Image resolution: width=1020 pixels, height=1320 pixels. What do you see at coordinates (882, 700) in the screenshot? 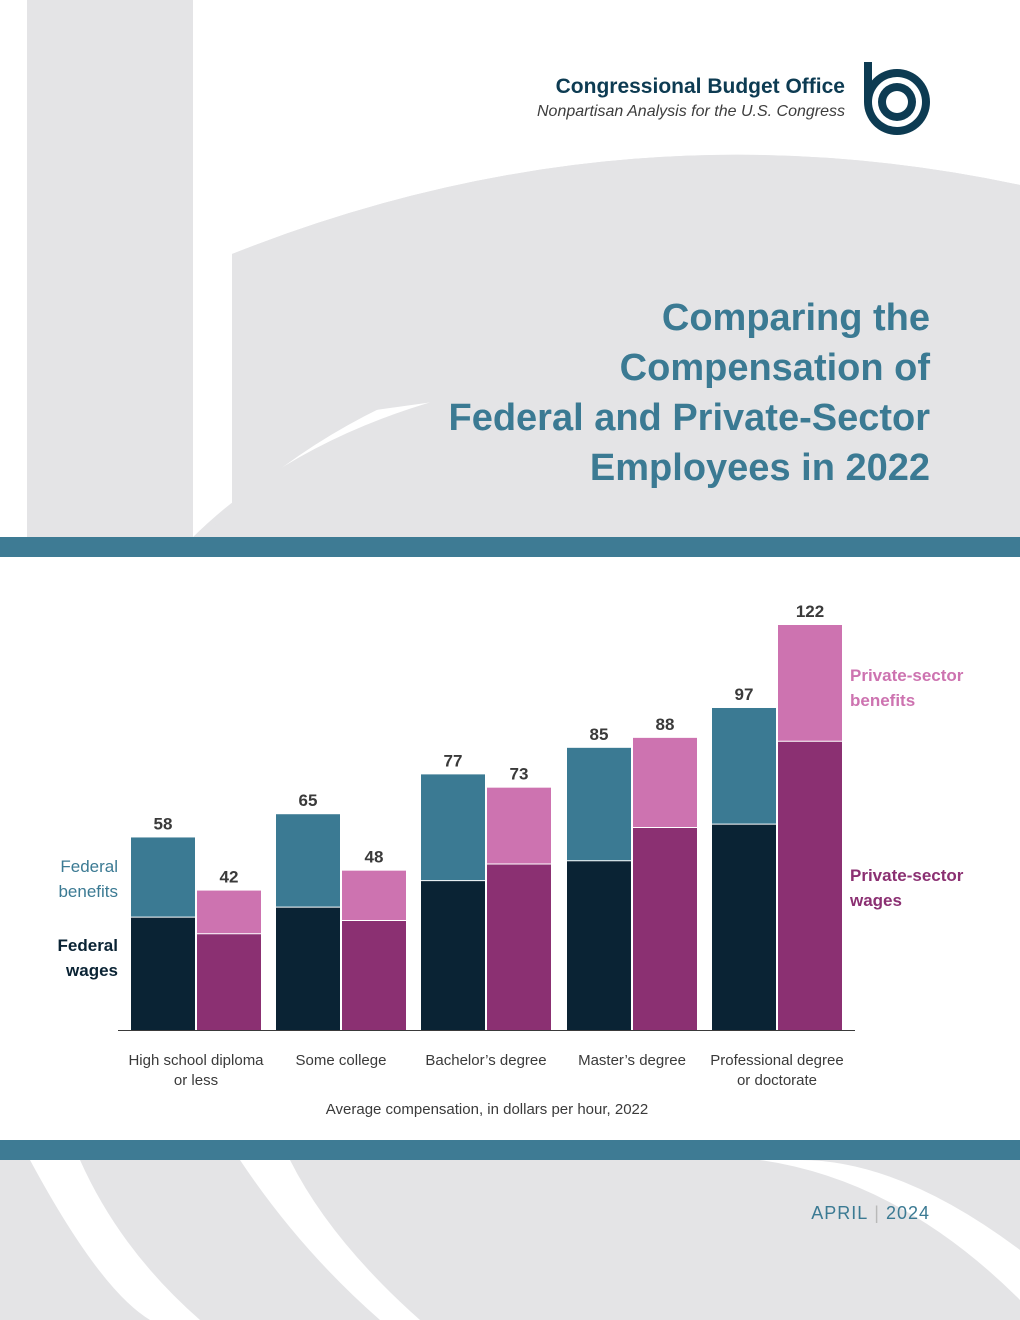
I see `legend-private-benefits: benefits` at bounding box center [882, 700].